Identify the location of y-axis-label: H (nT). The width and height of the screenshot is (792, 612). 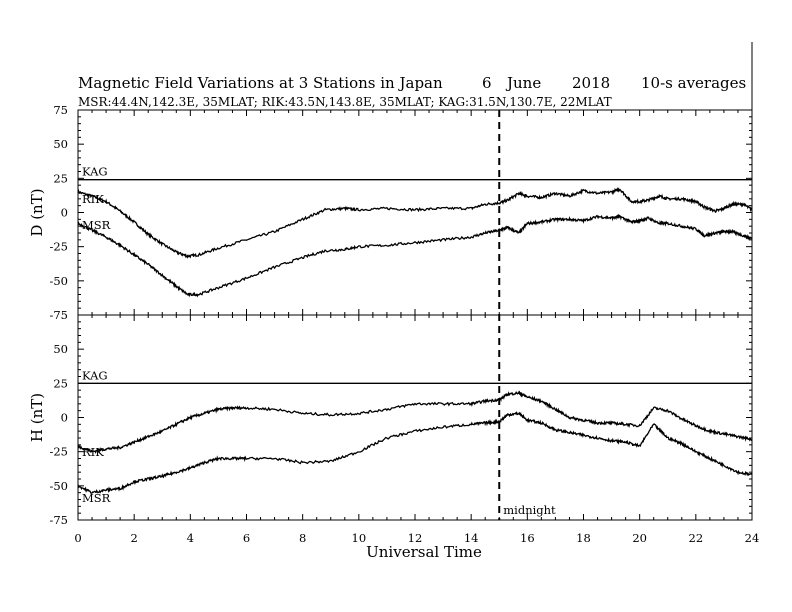
(37, 417).